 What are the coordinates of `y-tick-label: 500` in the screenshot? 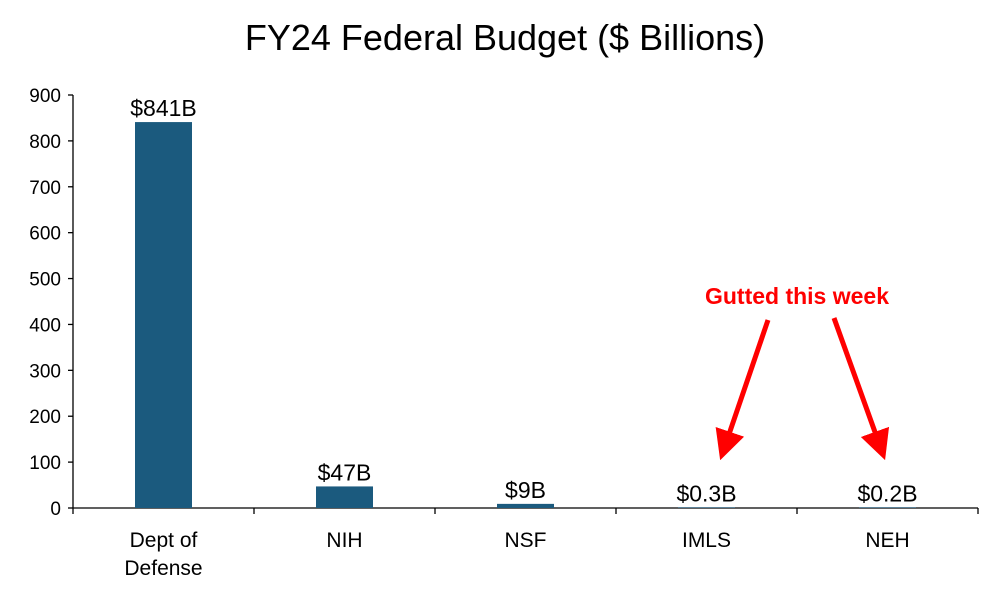 It's located at (45, 280).